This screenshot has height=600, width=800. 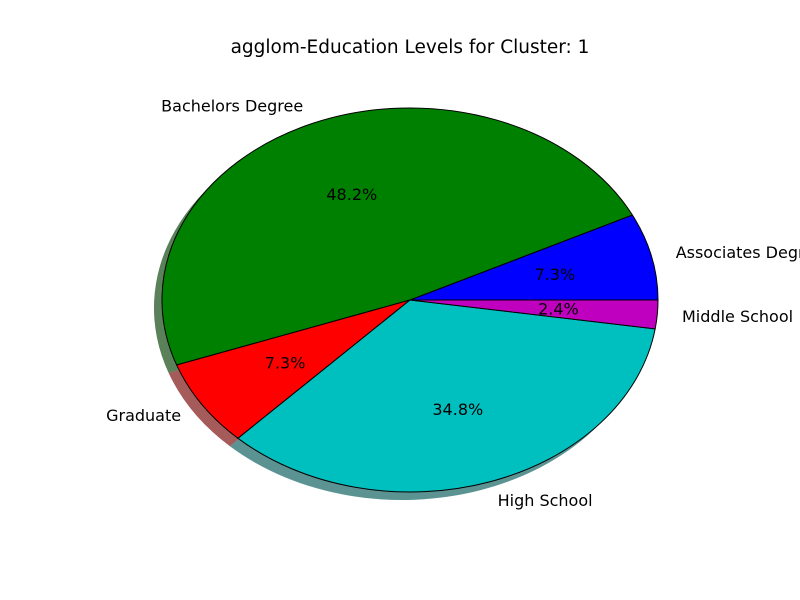 I want to click on category-label-bachelors-degree: Bachelors Degree, so click(x=232, y=106).